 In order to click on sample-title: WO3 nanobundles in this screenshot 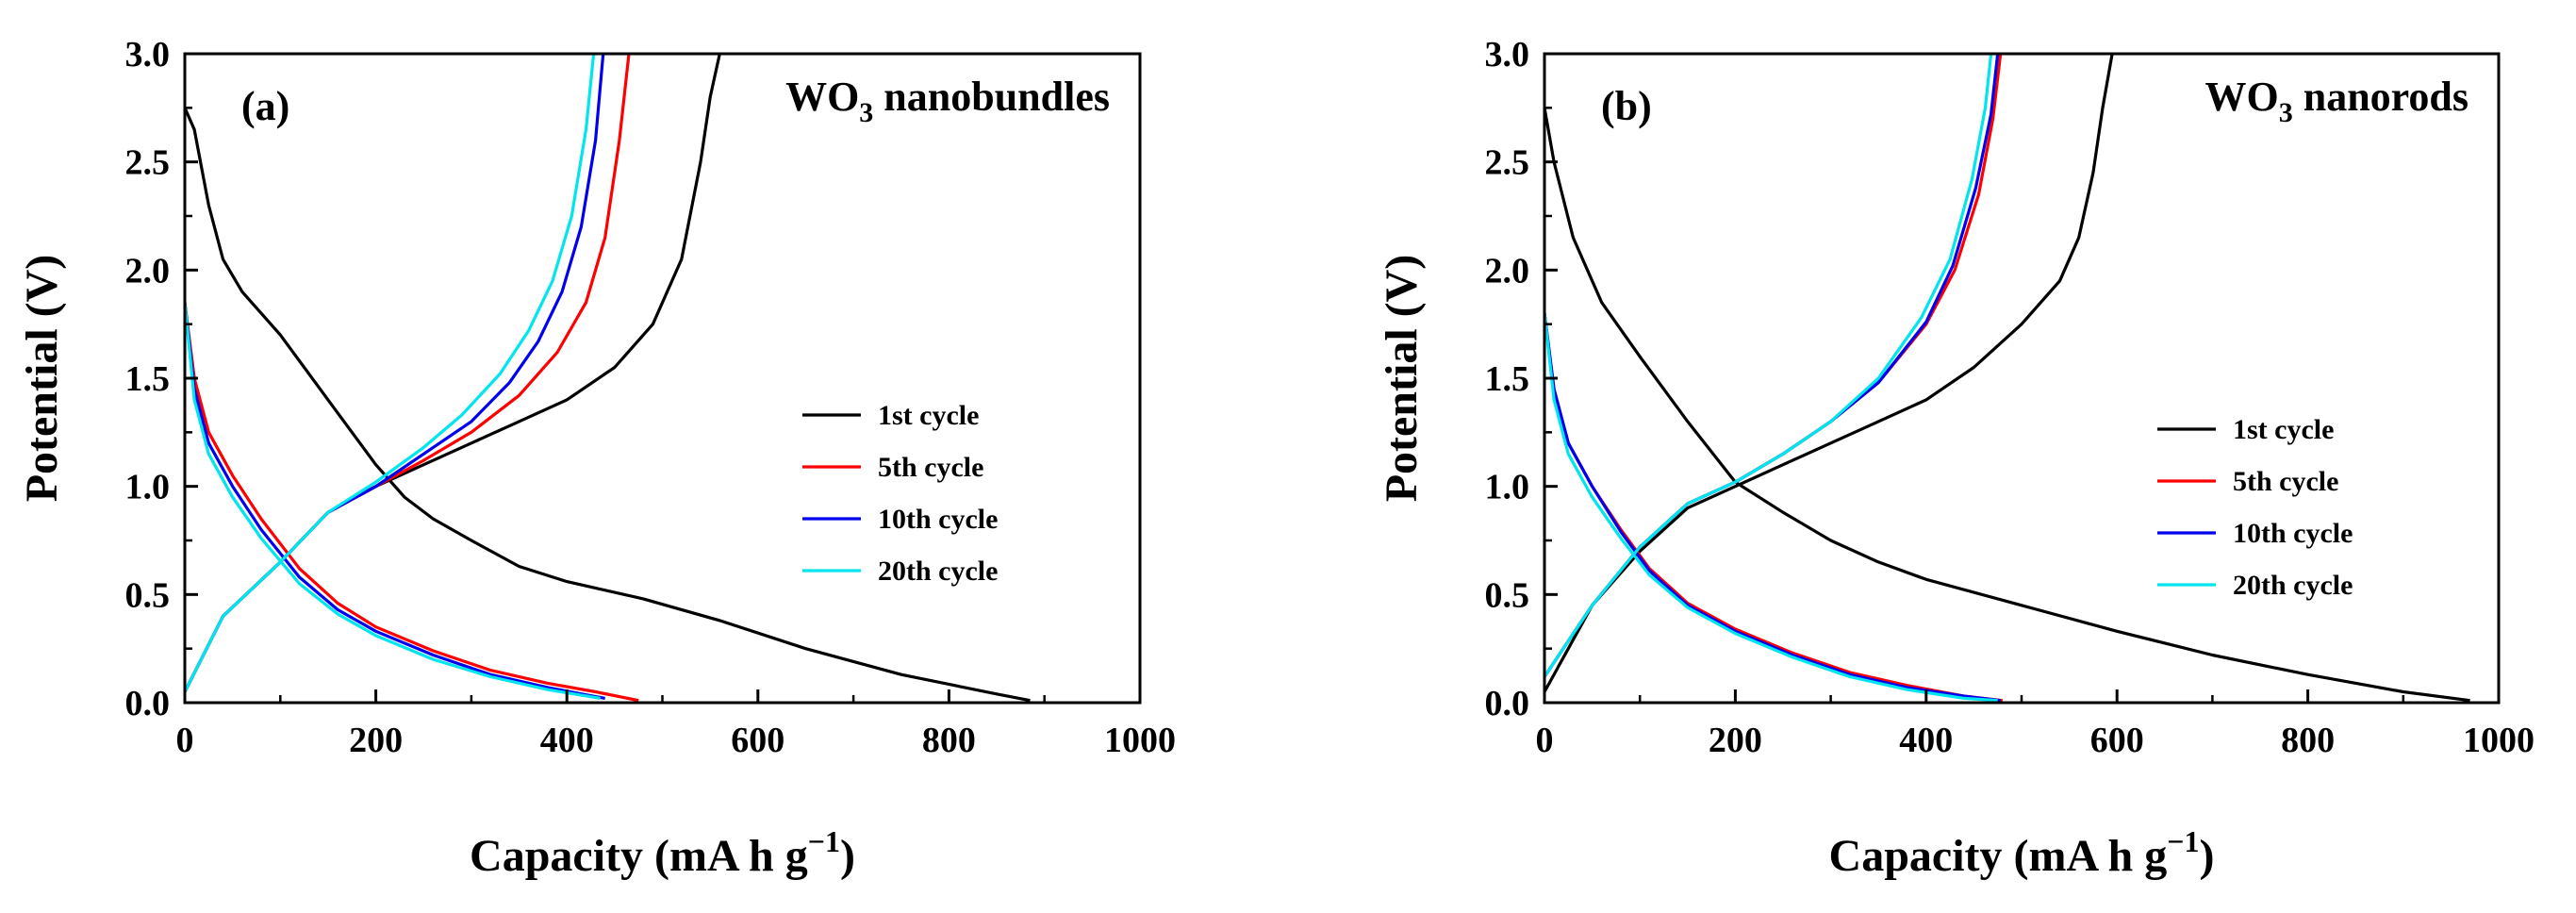, I will do `click(947, 101)`.